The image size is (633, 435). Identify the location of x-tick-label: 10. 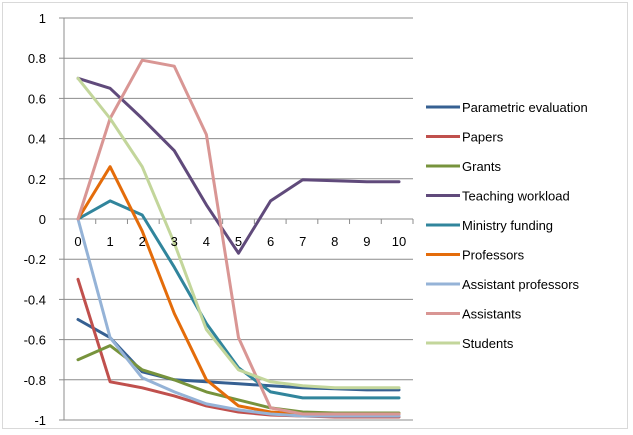
(399, 241).